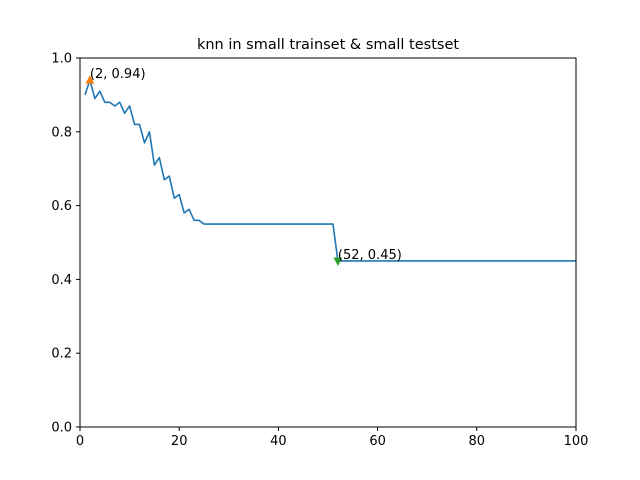 The height and width of the screenshot is (480, 640). What do you see at coordinates (61, 428) in the screenshot?
I see `y-tick-label: 0.0` at bounding box center [61, 428].